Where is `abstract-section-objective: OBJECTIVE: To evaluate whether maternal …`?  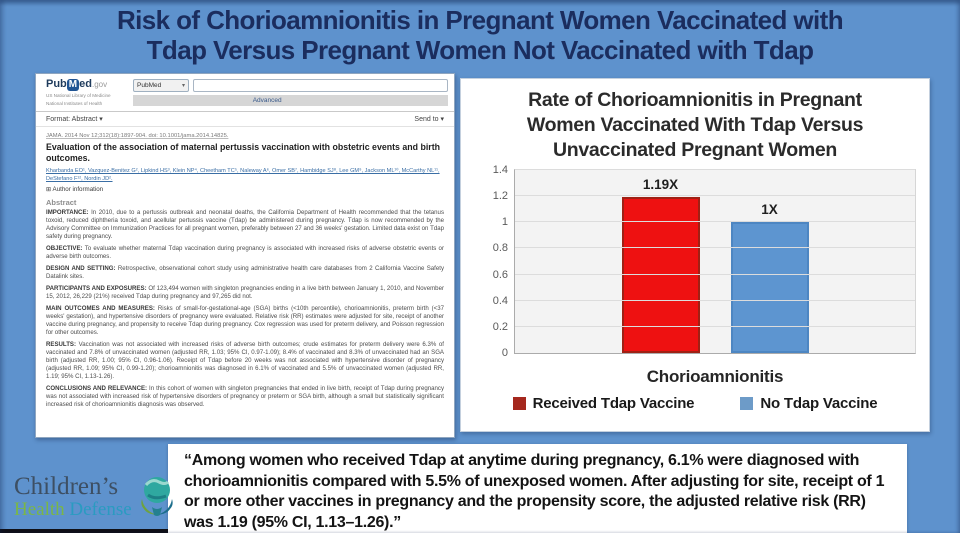
abstract-section-objective: OBJECTIVE: To evaluate whether maternal … is located at coordinates (245, 252).